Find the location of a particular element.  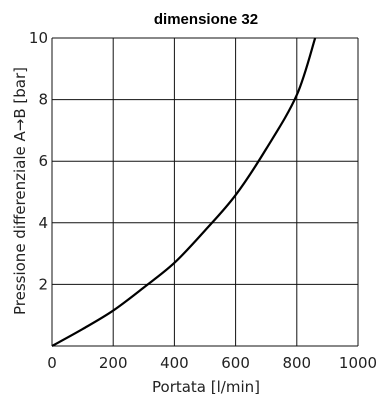

x-tick-label: 400 is located at coordinates (174, 363).